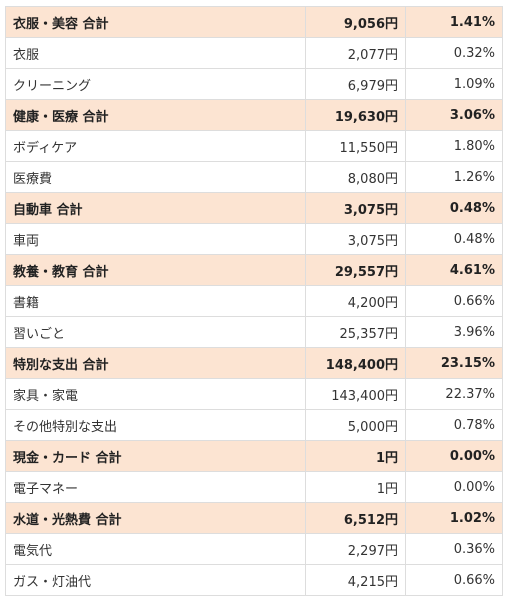 Image resolution: width=505 pixels, height=596 pixels. I want to click on item-row: ガス・灯油代 4,215円 0.66%, so click(254, 580).